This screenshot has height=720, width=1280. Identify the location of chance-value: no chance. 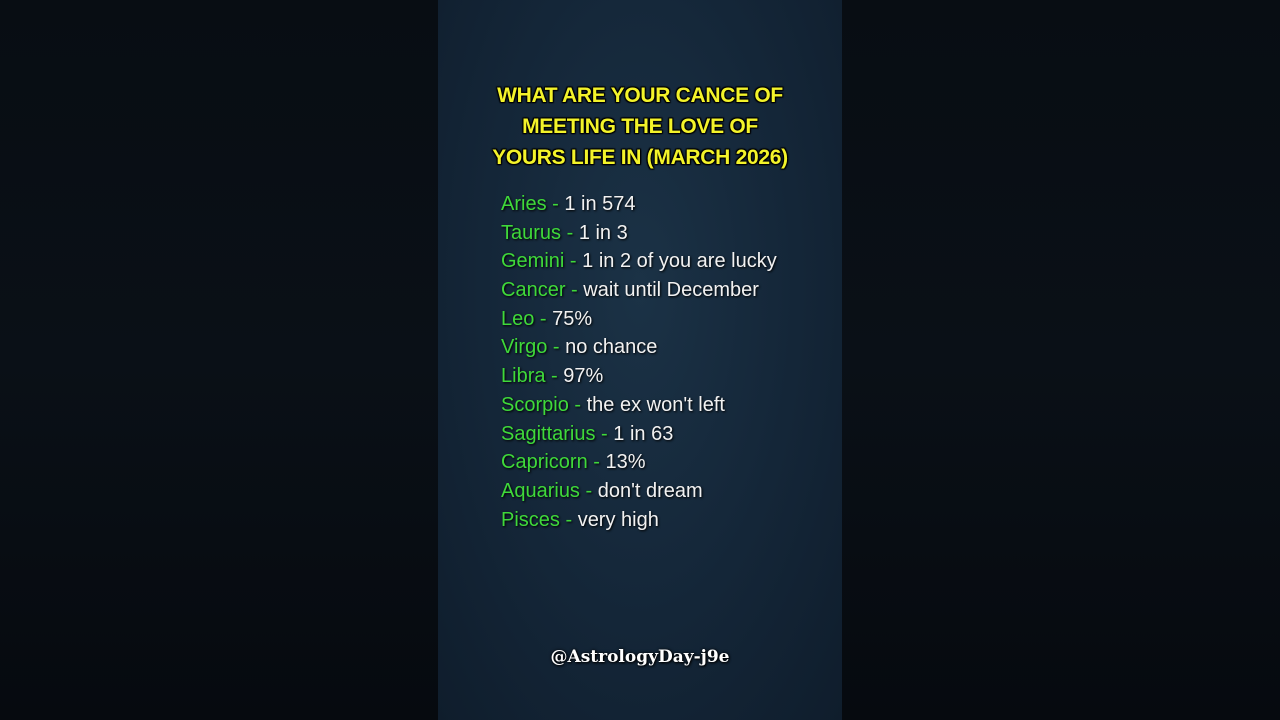
(611, 347).